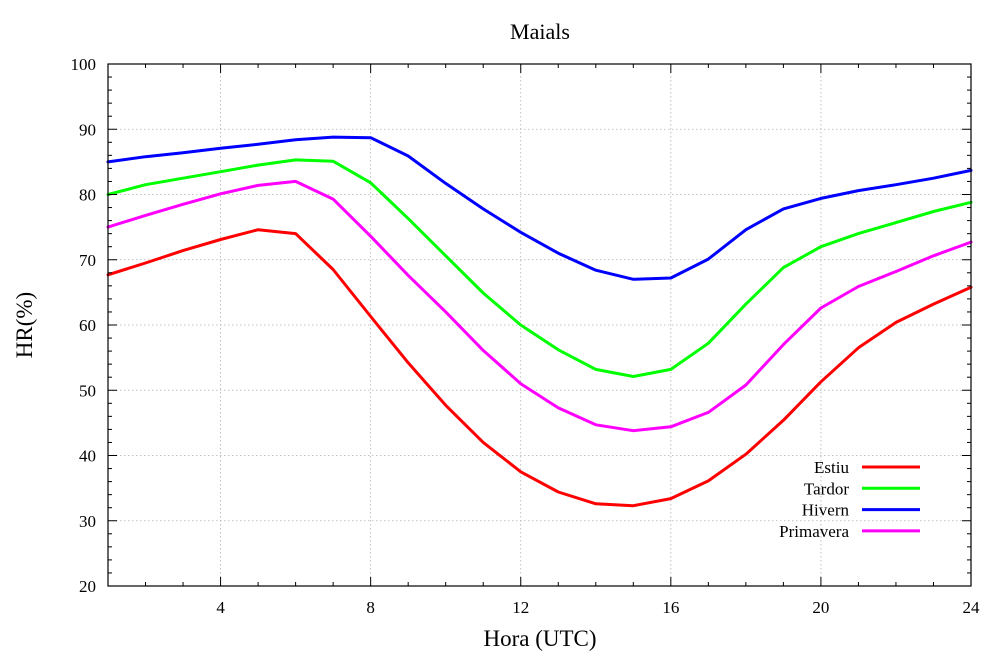  What do you see at coordinates (820, 607) in the screenshot?
I see `x-tick-label: 20` at bounding box center [820, 607].